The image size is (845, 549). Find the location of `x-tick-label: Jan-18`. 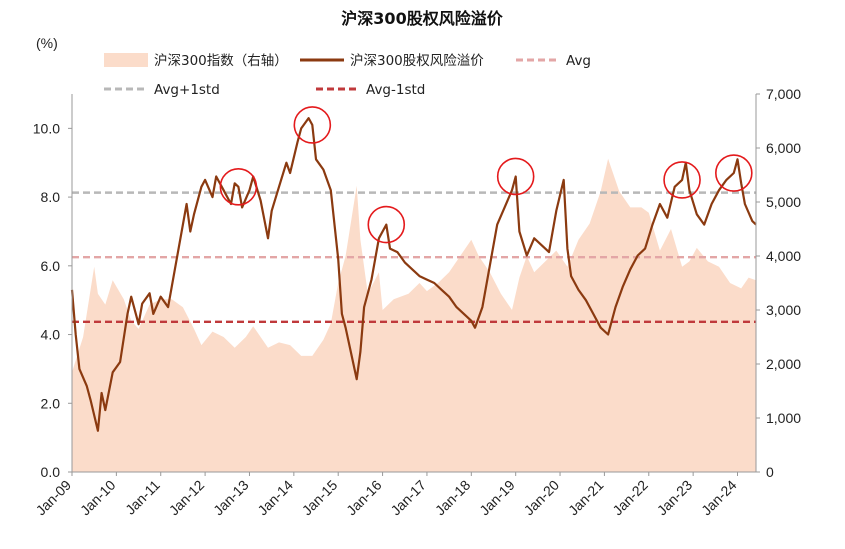

x-tick-label: Jan-18 is located at coordinates (453, 498).